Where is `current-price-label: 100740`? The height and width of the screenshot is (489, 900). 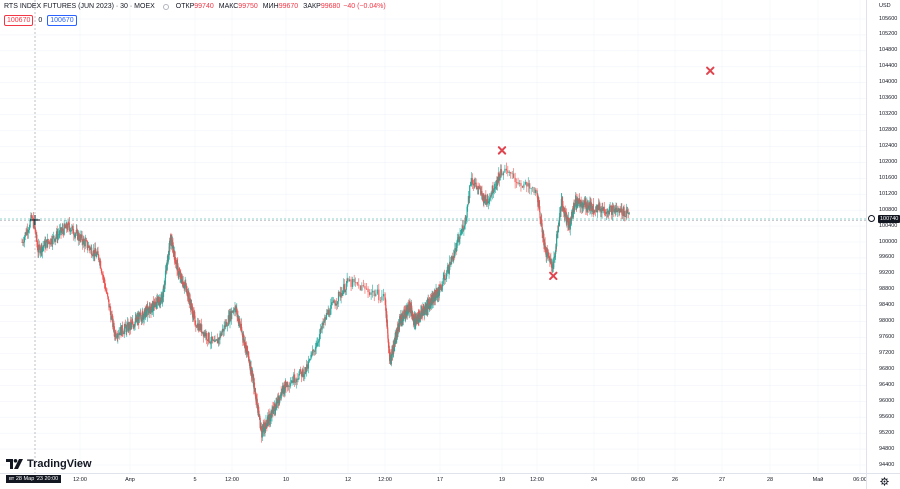 current-price-label: 100740 is located at coordinates (889, 219).